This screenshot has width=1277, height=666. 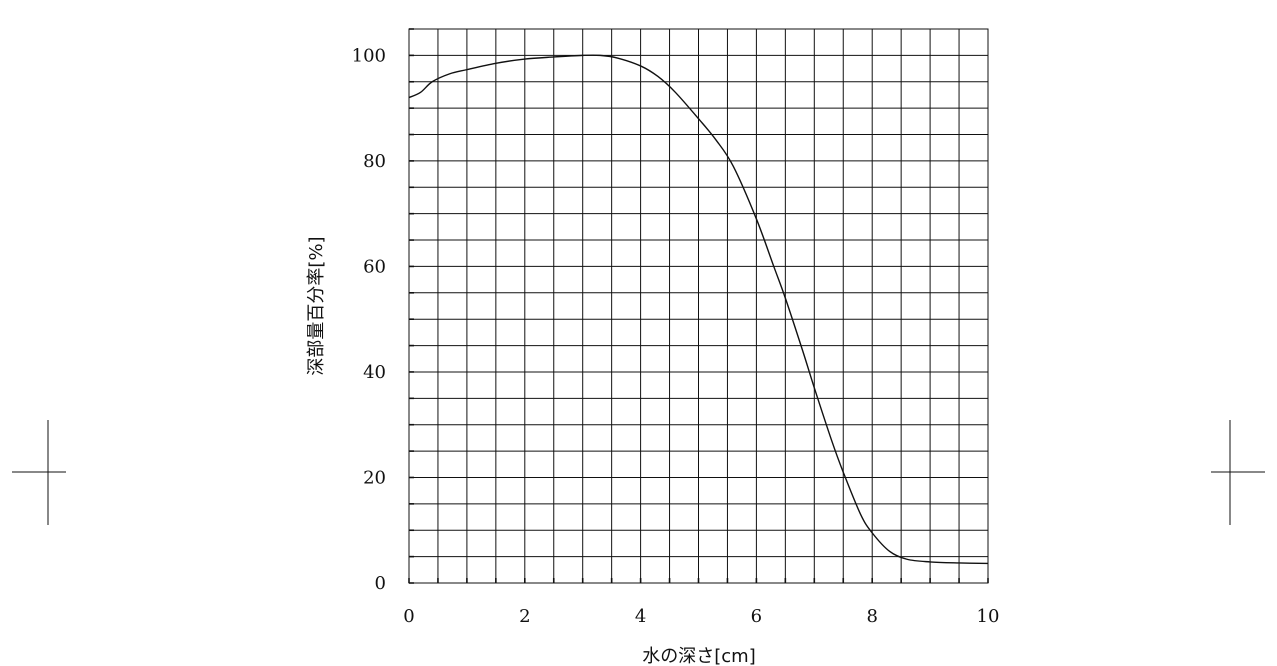 What do you see at coordinates (640, 616) in the screenshot?
I see `x-tick-label: 4` at bounding box center [640, 616].